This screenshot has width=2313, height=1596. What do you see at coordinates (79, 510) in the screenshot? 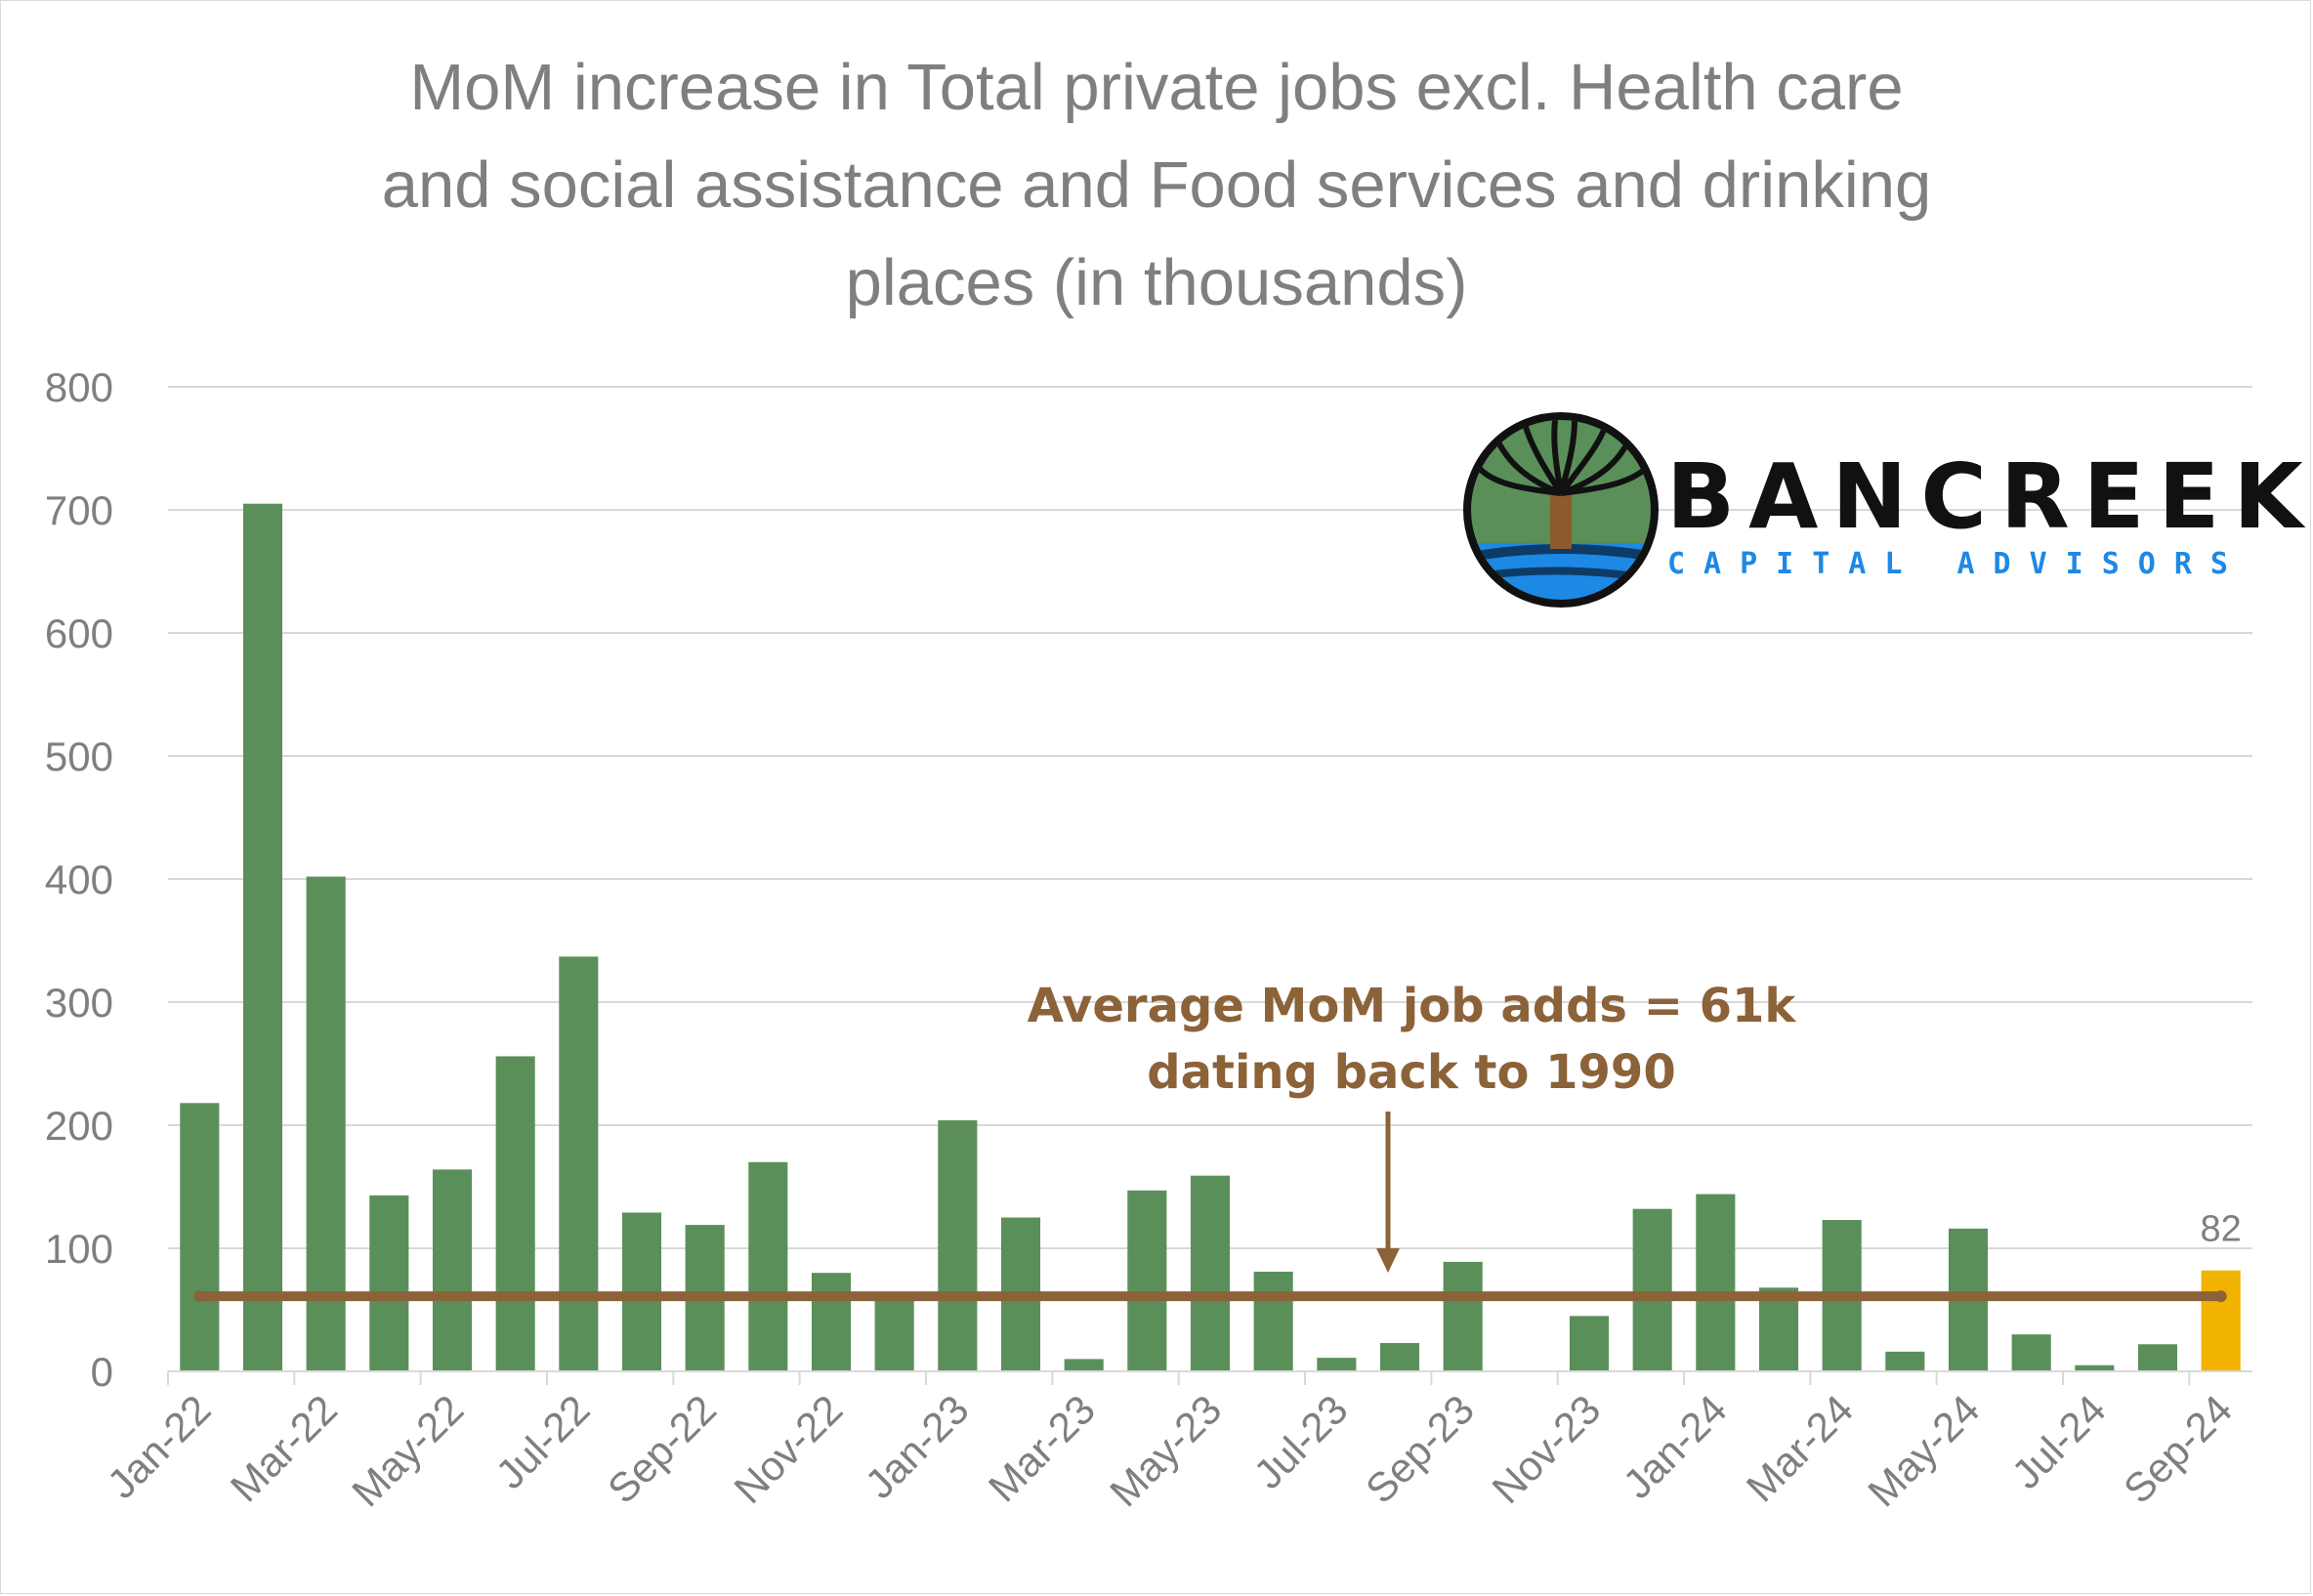
I see `y-tick-label: 700` at bounding box center [79, 510].